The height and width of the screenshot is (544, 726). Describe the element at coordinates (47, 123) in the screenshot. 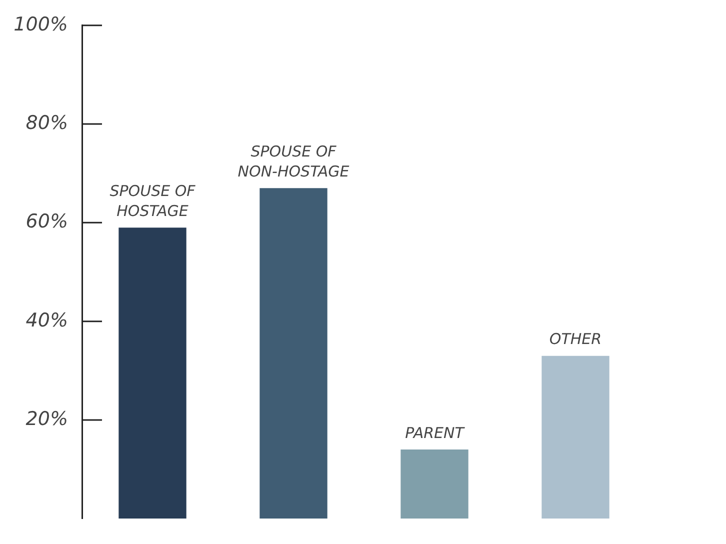

I see `y-tick-label: 80%` at that location.